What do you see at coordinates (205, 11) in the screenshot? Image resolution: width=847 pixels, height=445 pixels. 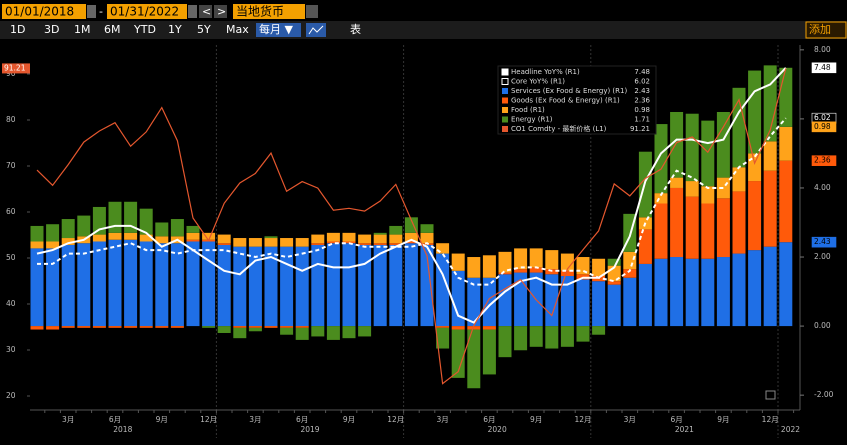 I see `prev-button` at bounding box center [205, 11].